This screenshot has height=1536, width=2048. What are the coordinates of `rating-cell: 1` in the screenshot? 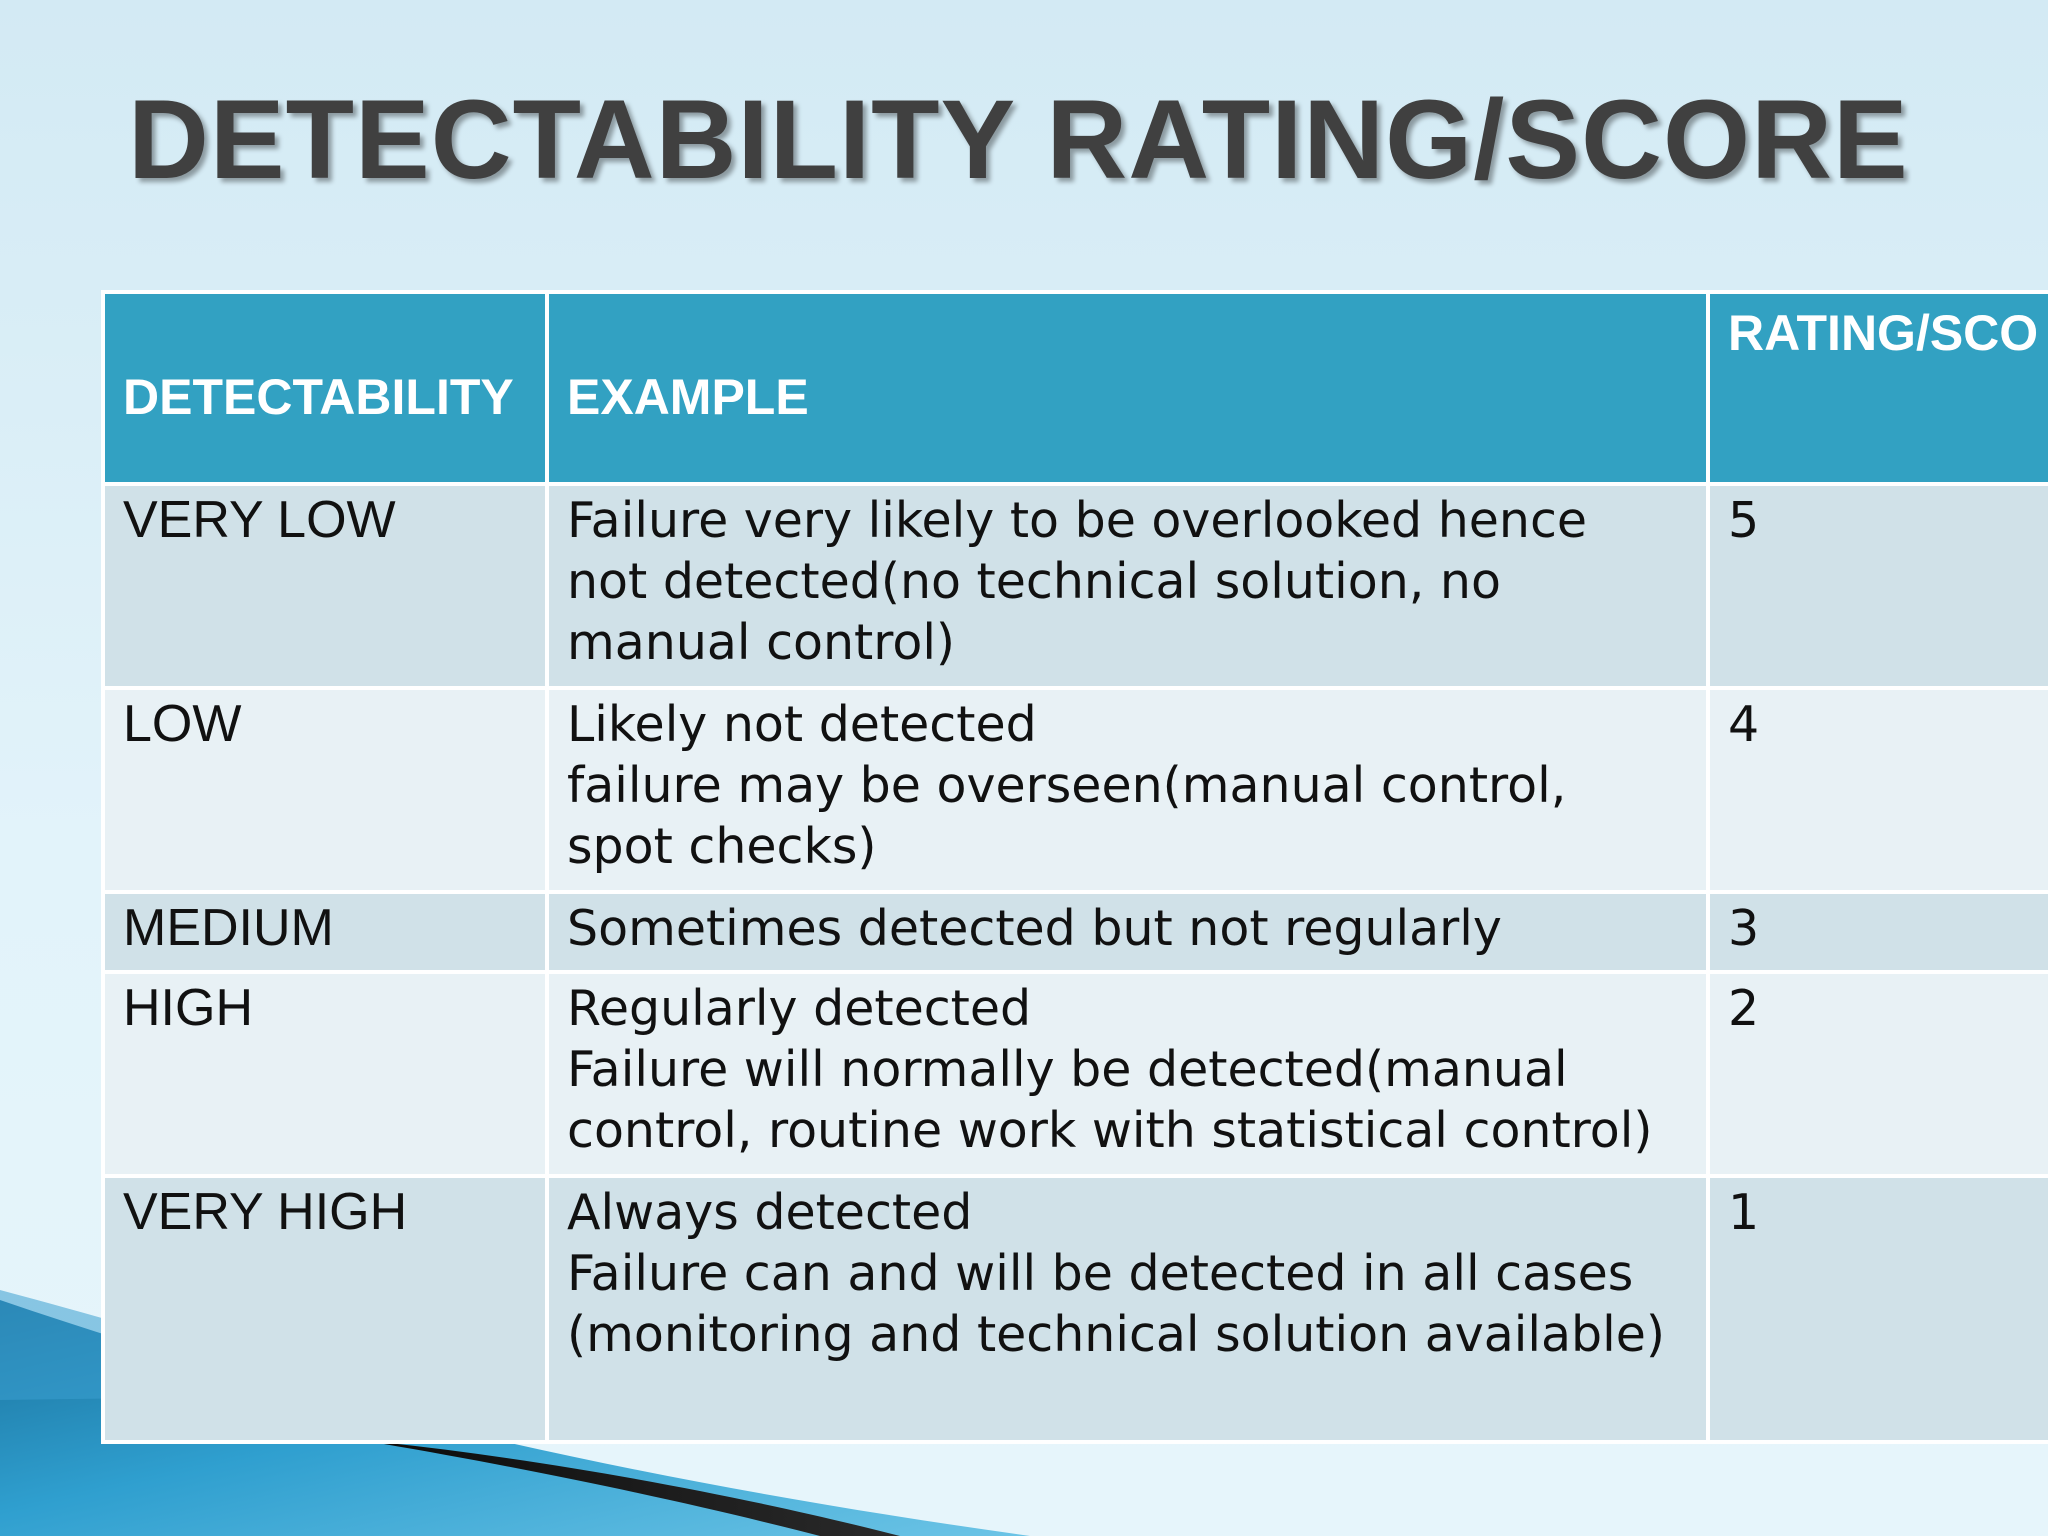 It's located at (1877, 1309).